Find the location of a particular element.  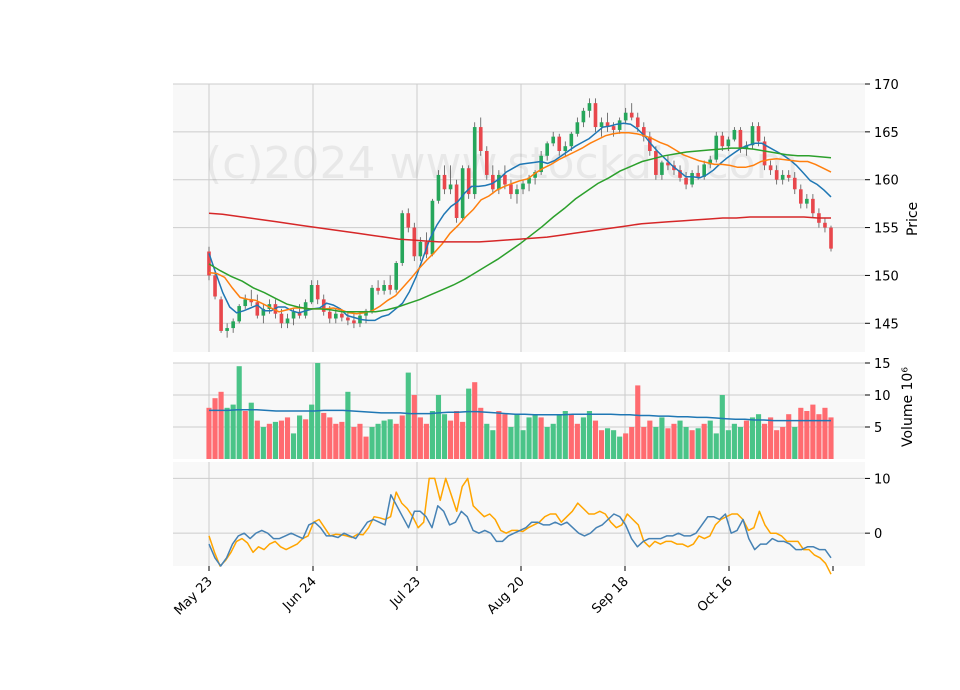

y-tick-label: 10 is located at coordinates (882, 479).